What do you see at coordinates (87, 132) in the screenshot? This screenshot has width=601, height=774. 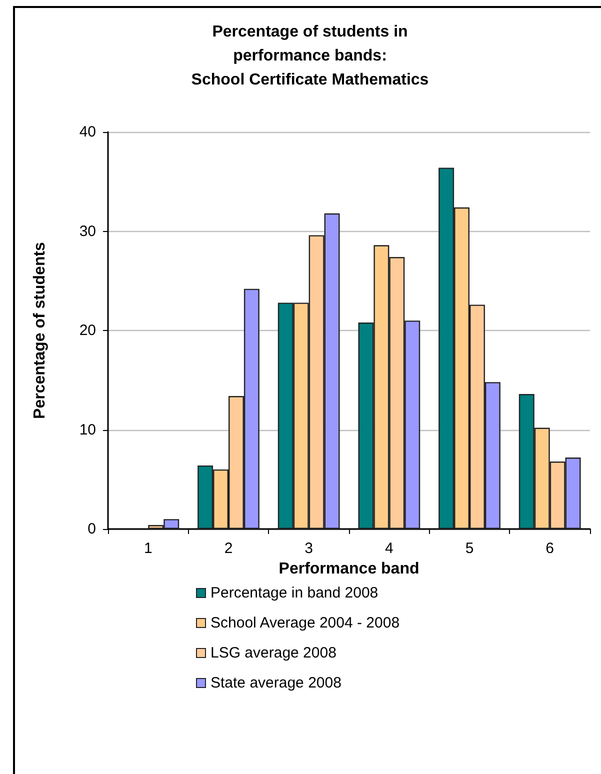 I see `y-tick-label: 40` at bounding box center [87, 132].